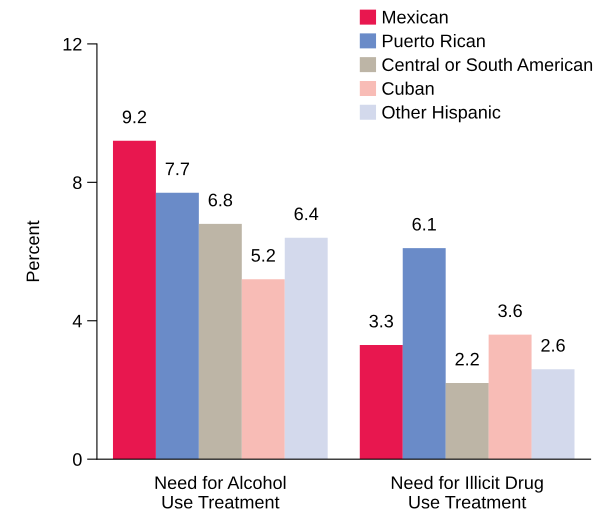 The height and width of the screenshot is (529, 602). What do you see at coordinates (221, 492) in the screenshot?
I see `x-tick-label: Need for Alcohol Use Treatment` at bounding box center [221, 492].